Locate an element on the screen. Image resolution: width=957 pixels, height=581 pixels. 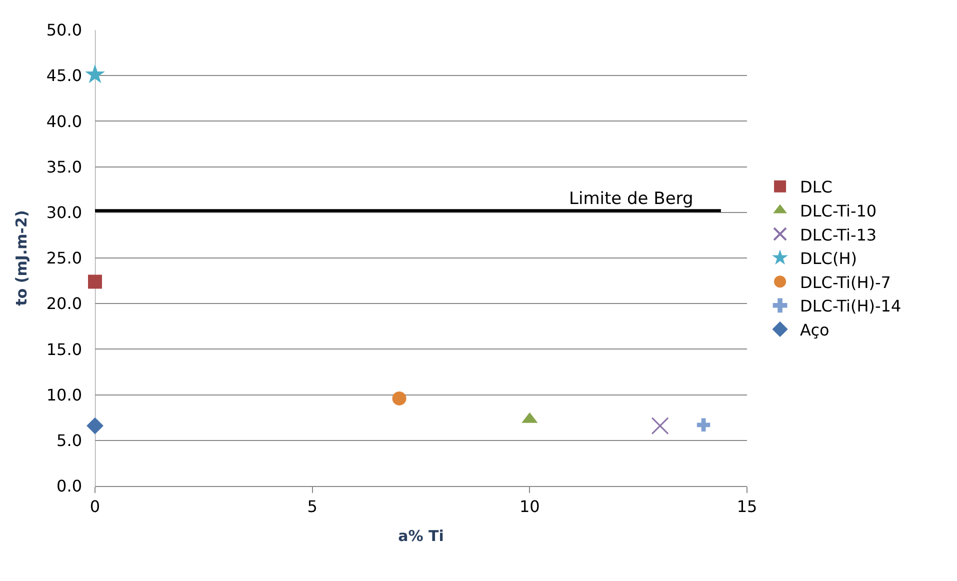
ref-line-label: Limite de Berg is located at coordinates (631, 199).